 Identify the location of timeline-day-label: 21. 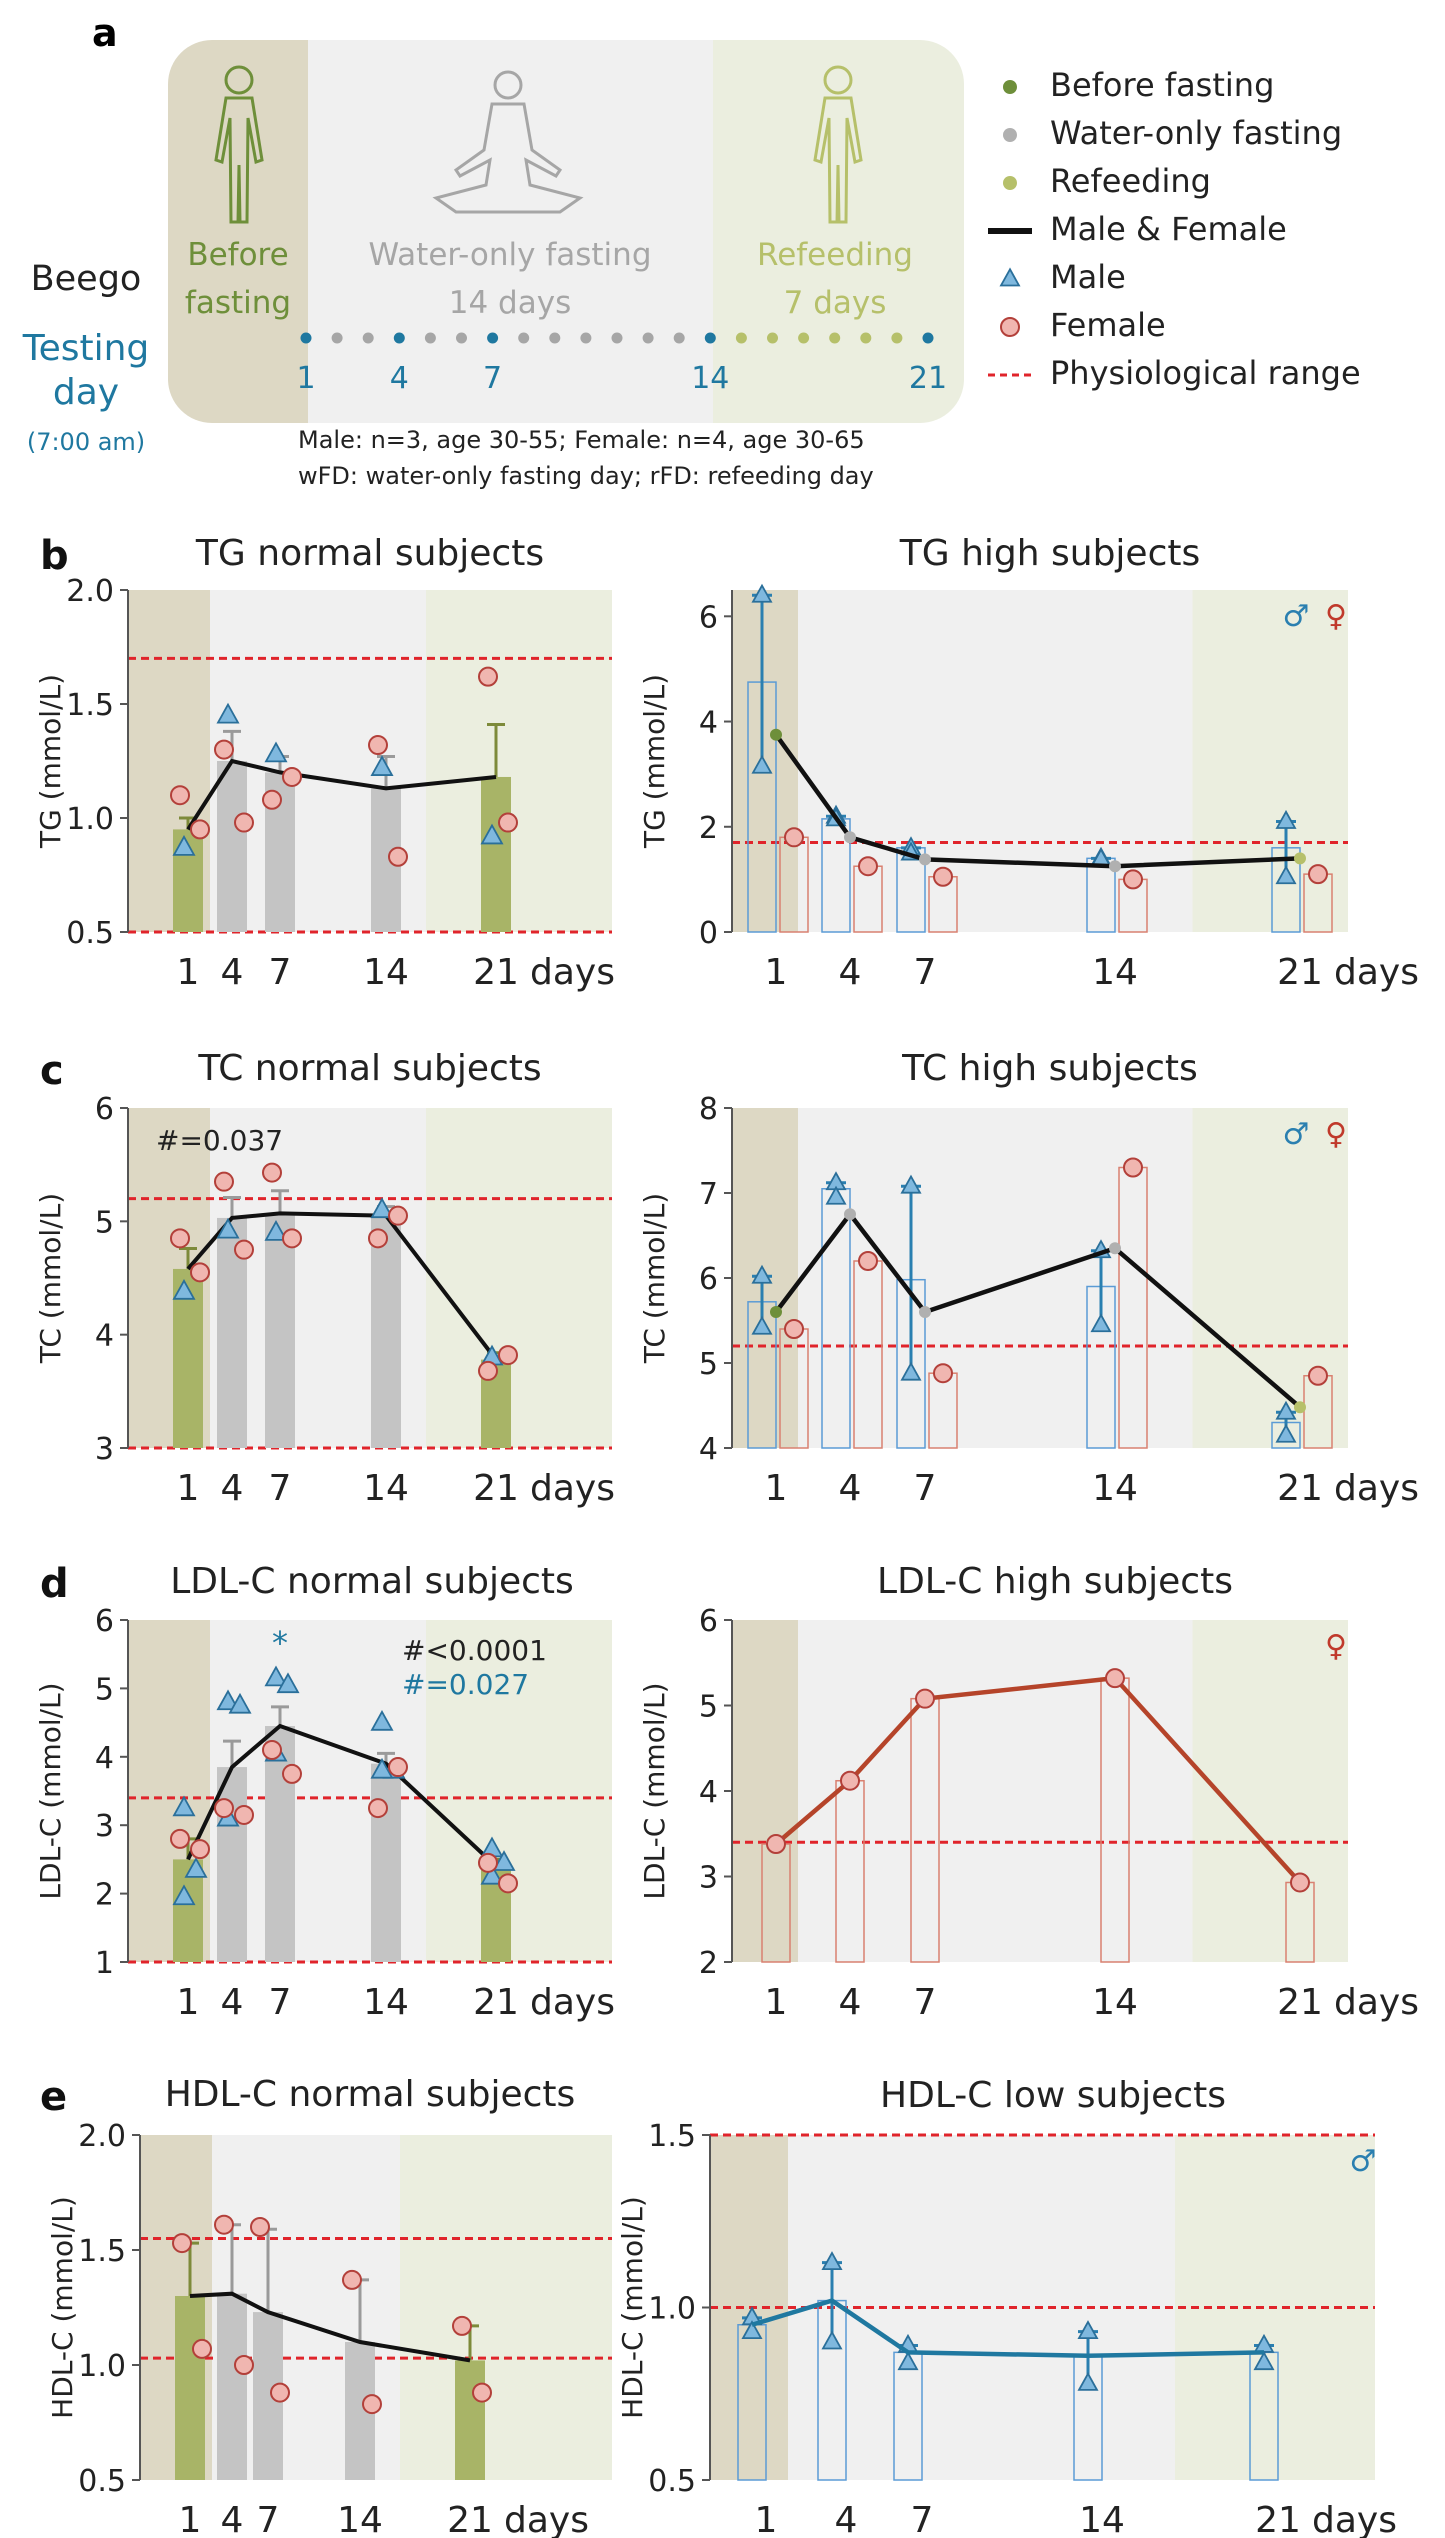
(928, 378).